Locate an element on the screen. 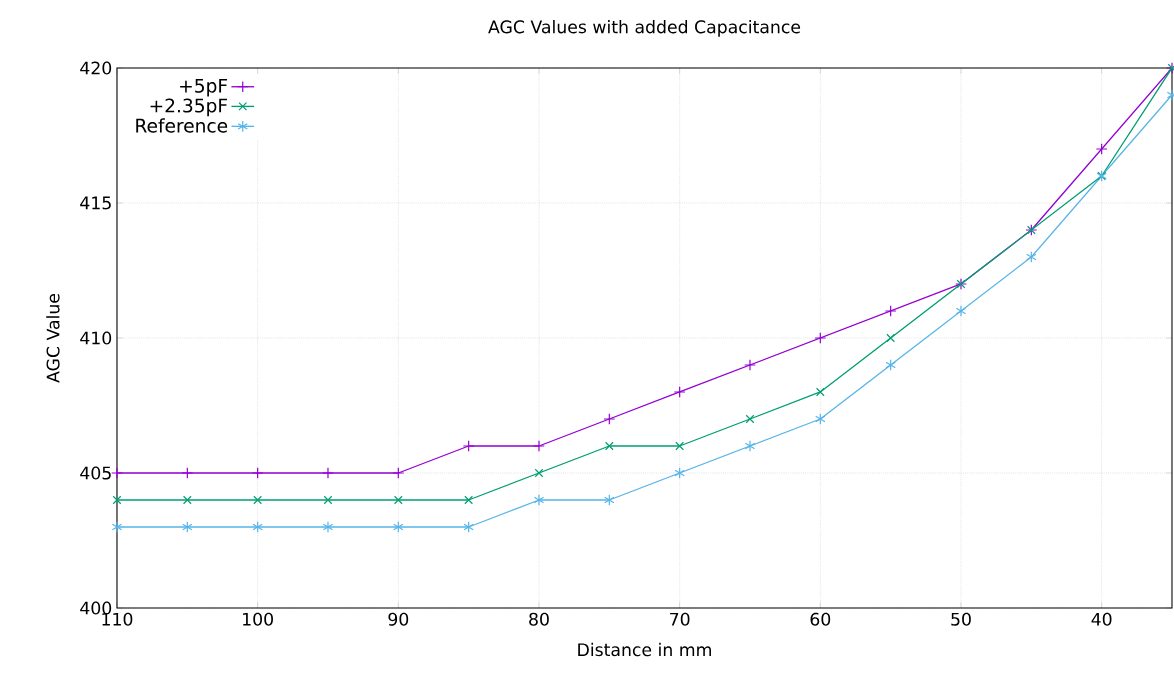 The height and width of the screenshot is (697, 1174). legend-label: +2.35pF is located at coordinates (189, 107).